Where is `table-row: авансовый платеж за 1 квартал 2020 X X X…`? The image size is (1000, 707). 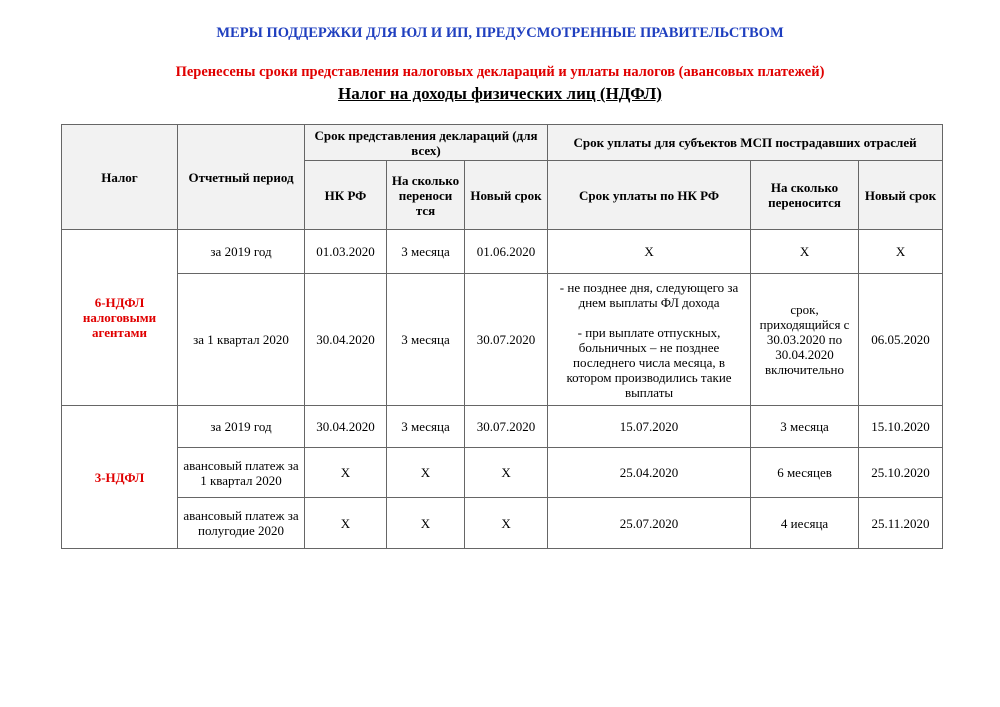 table-row: авансовый платеж за 1 квартал 2020 X X X… is located at coordinates (503, 472).